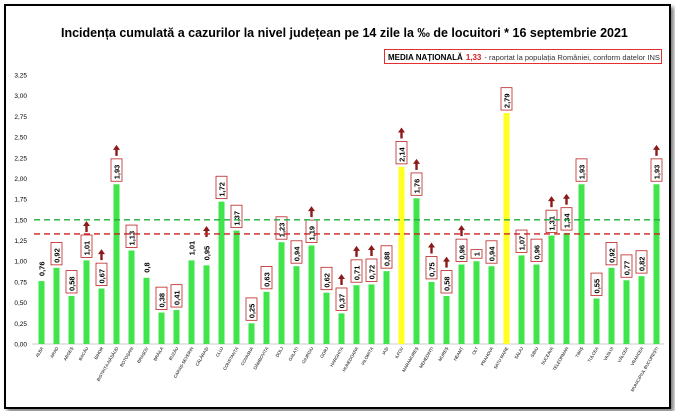  What do you see at coordinates (20, 282) in the screenshot?
I see `y-tick-label: 0,75` at bounding box center [20, 282].